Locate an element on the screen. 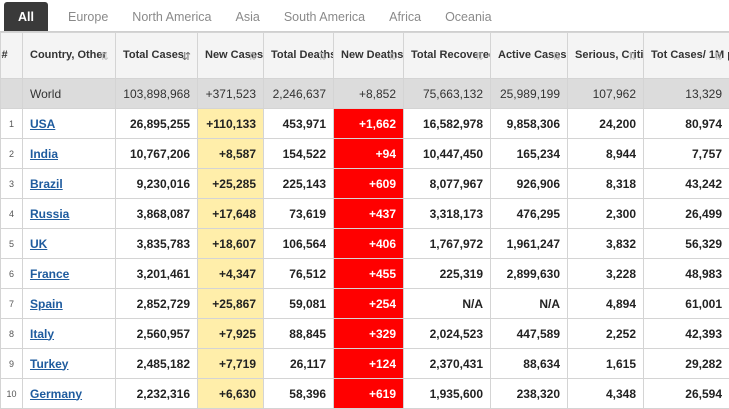 The height and width of the screenshot is (409, 729). per-million-cell: 56,329 is located at coordinates (686, 244).